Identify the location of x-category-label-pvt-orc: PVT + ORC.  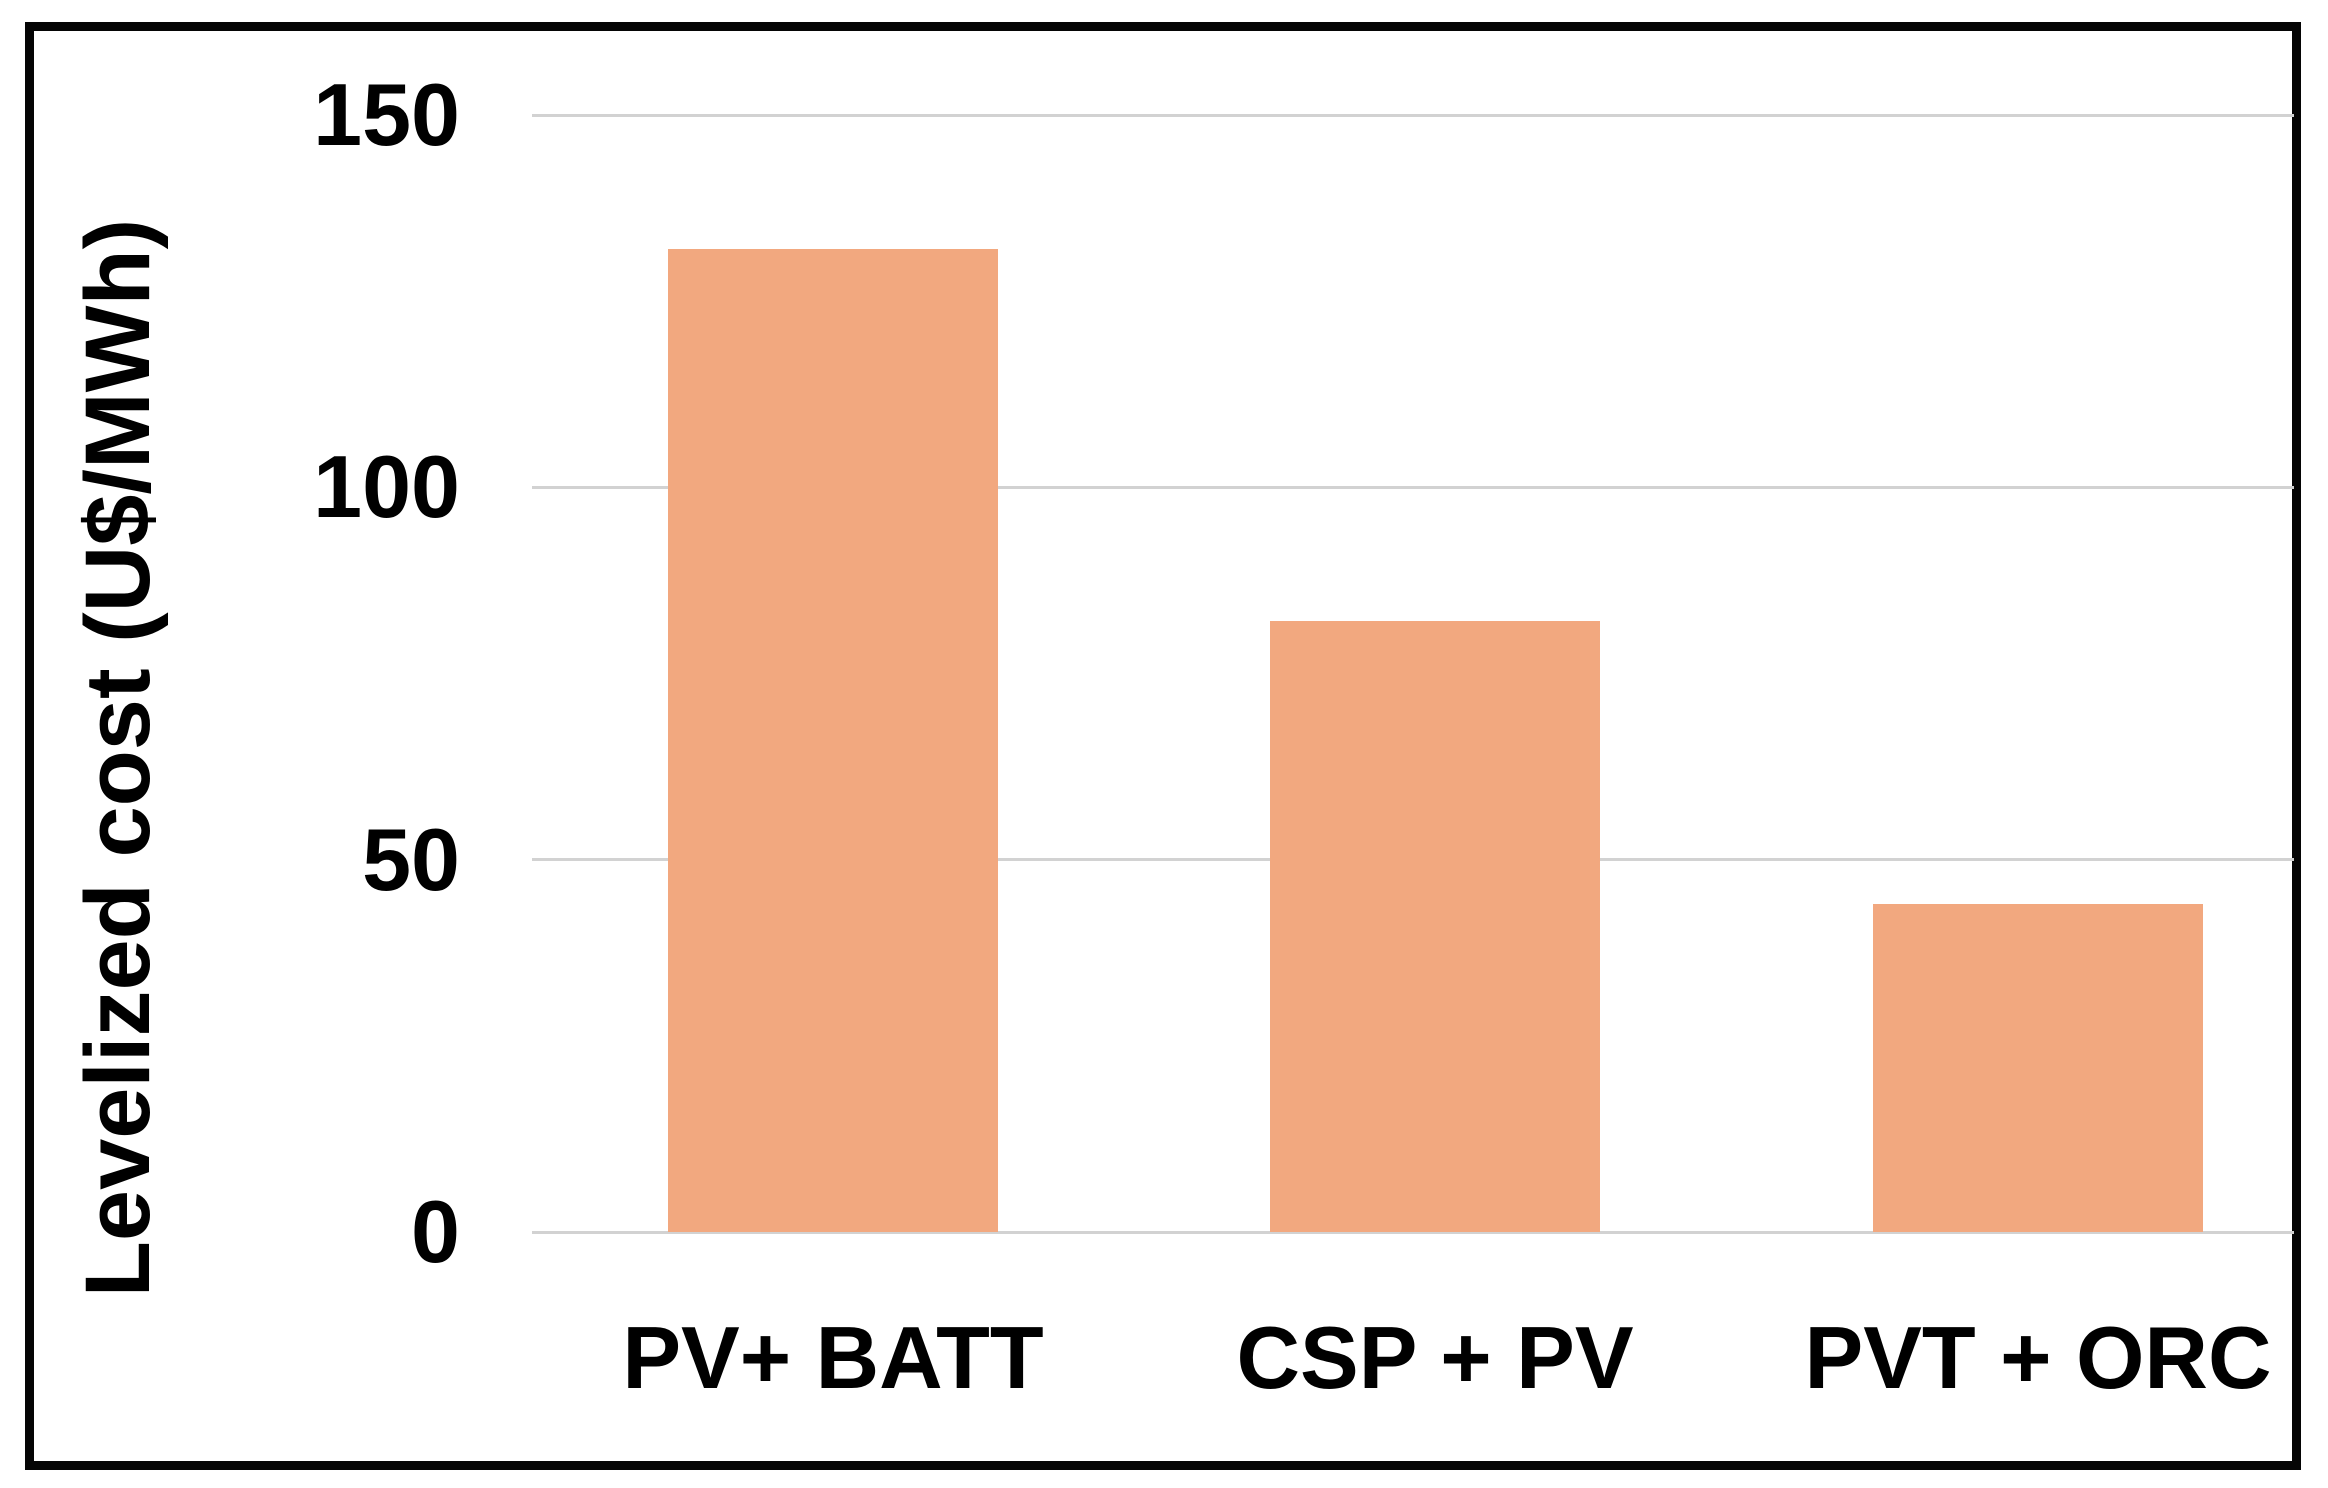
(2038, 1357).